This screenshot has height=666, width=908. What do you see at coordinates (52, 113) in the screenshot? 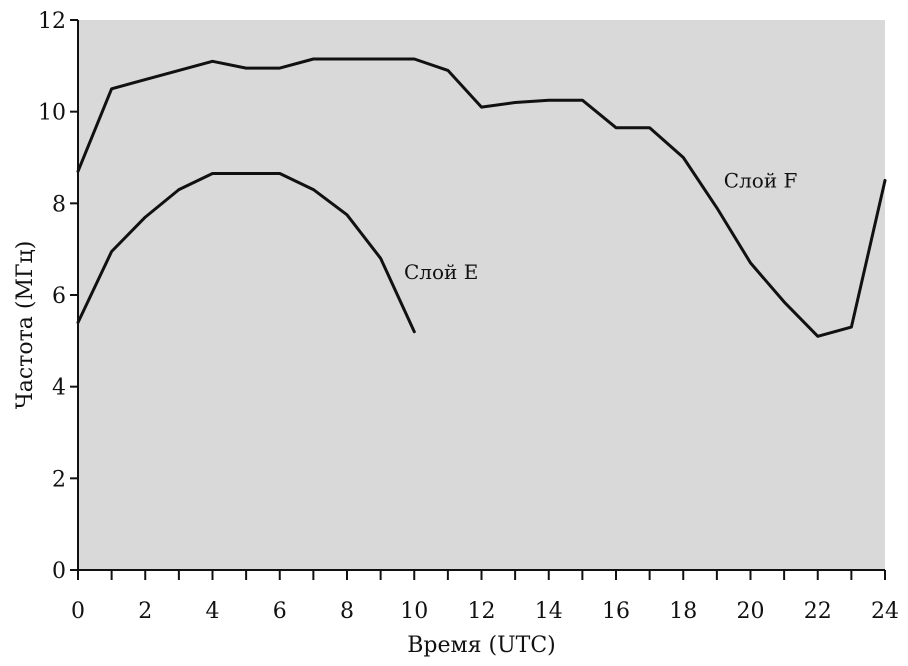
I see `y-tick-label: 10` at bounding box center [52, 113].